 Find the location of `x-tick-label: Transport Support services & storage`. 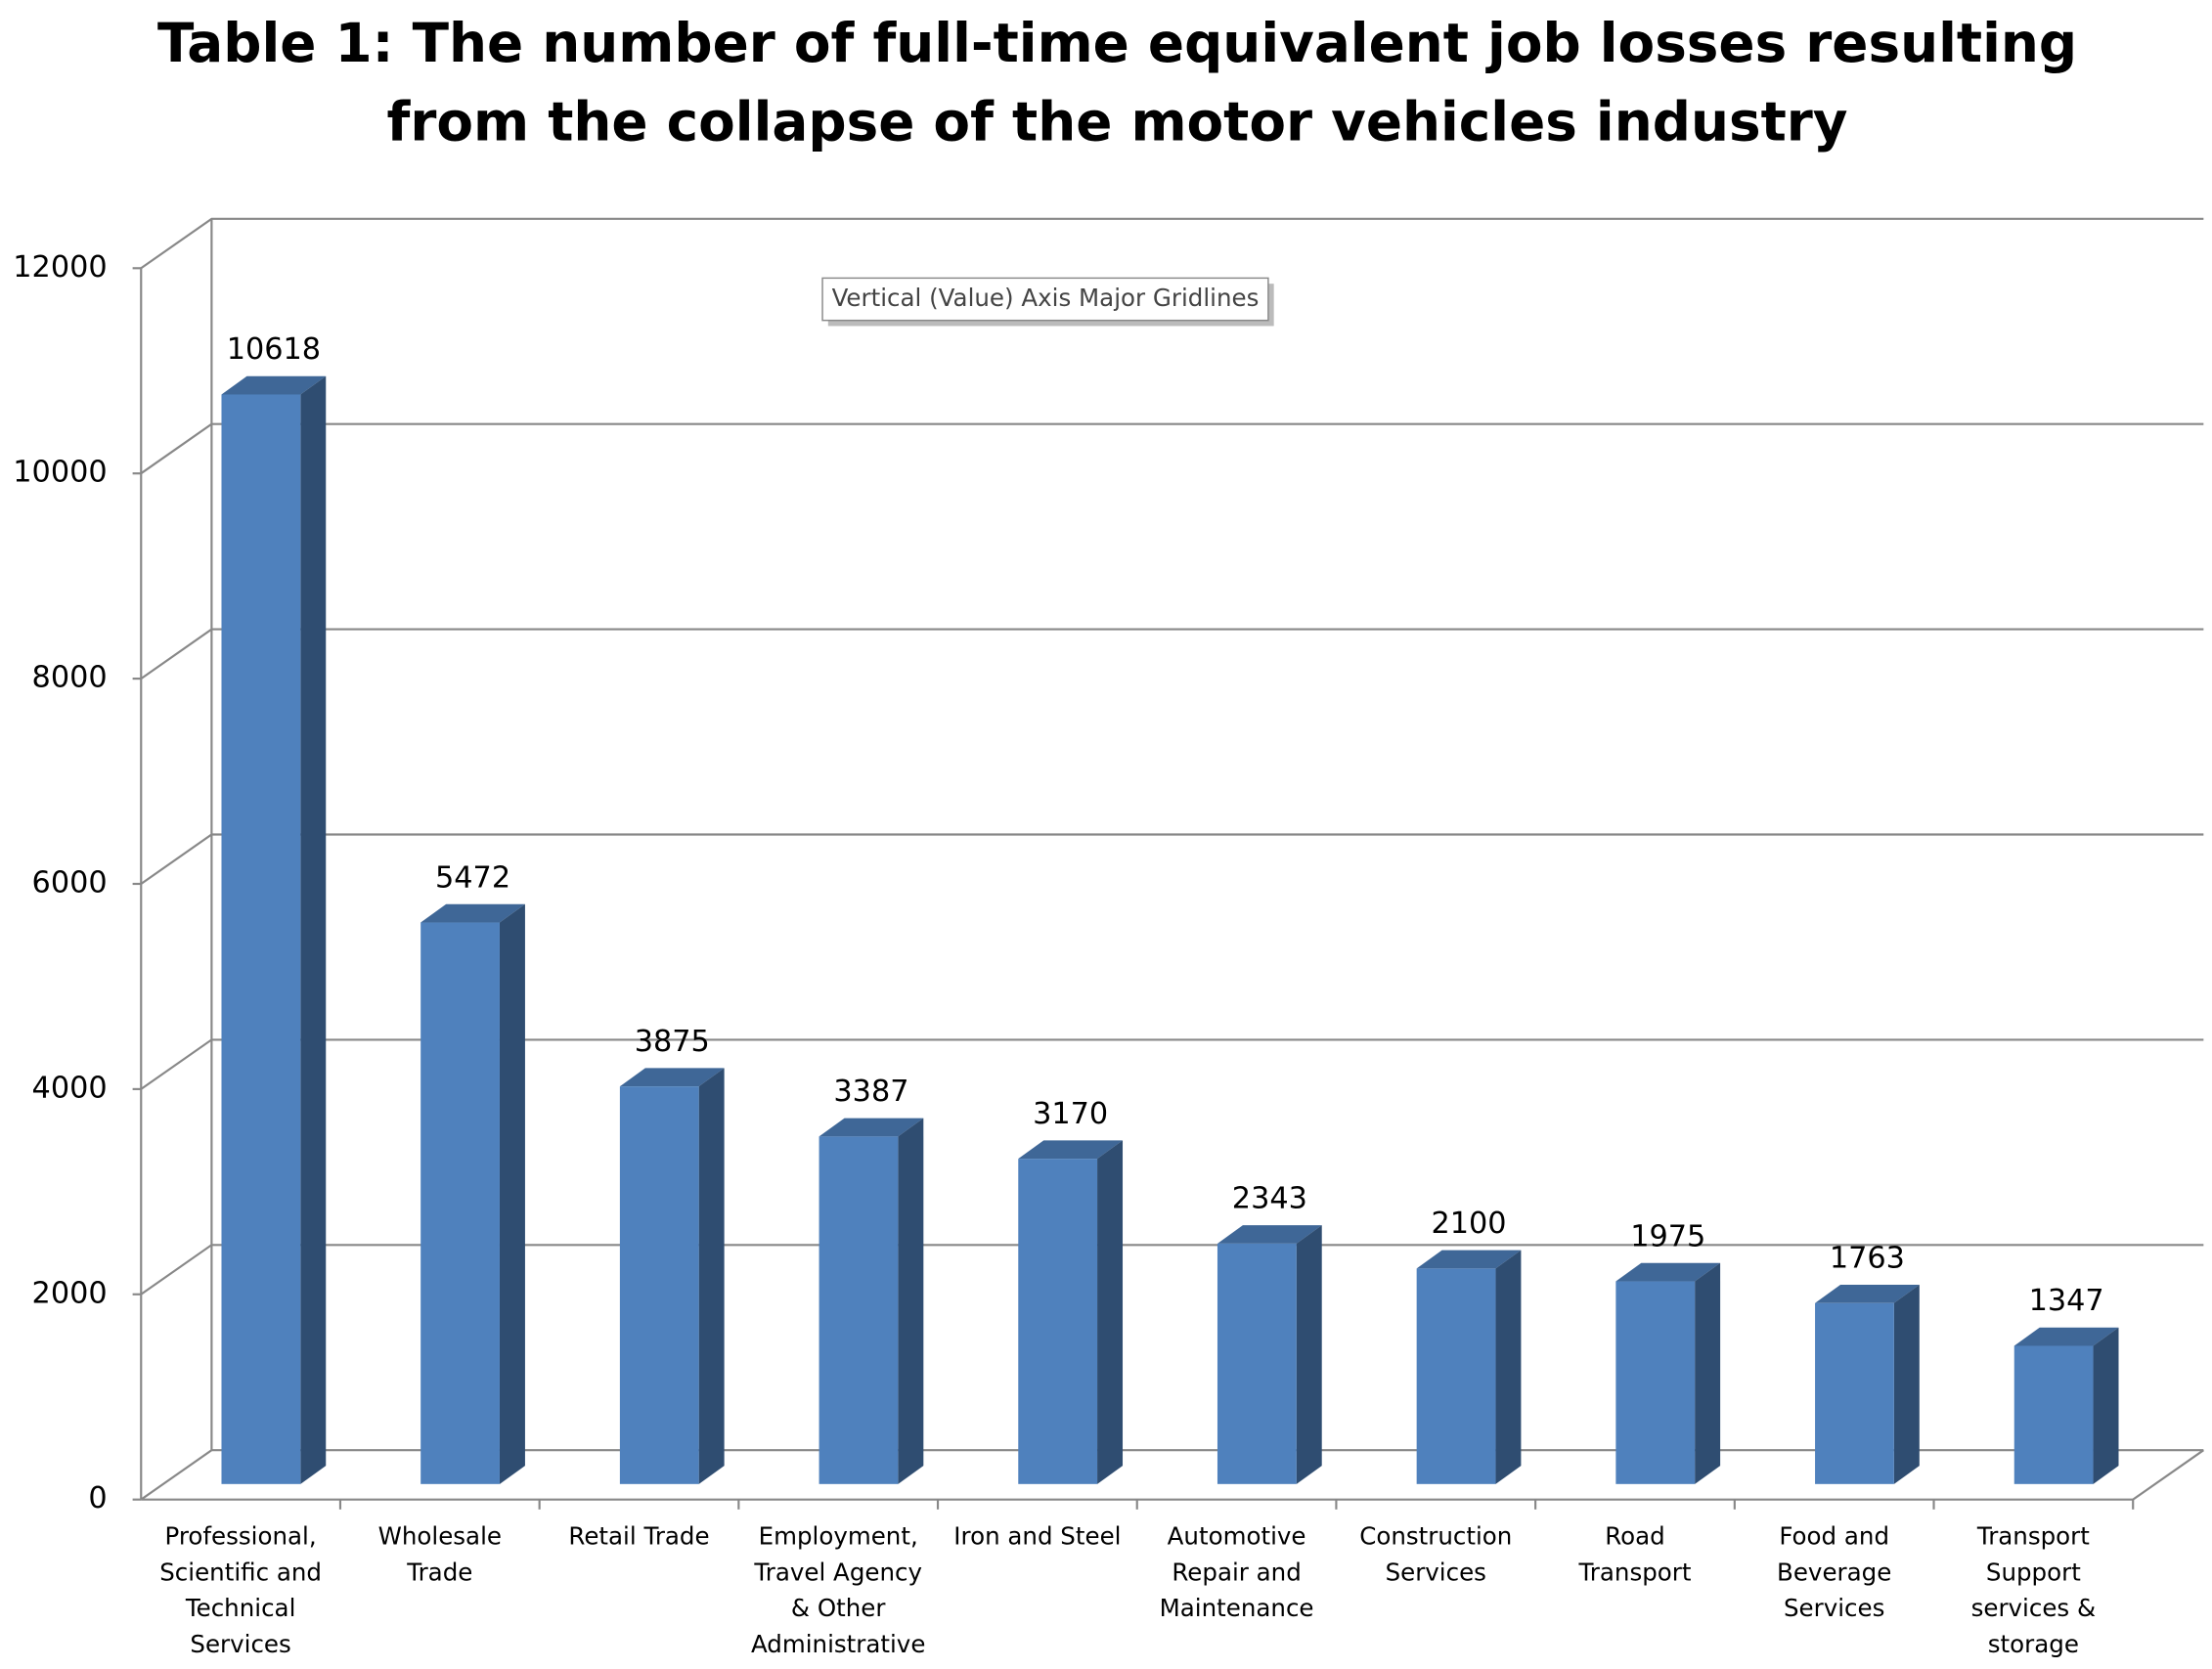

x-tick-label: Transport Support services & storage is located at coordinates (2034, 1590).